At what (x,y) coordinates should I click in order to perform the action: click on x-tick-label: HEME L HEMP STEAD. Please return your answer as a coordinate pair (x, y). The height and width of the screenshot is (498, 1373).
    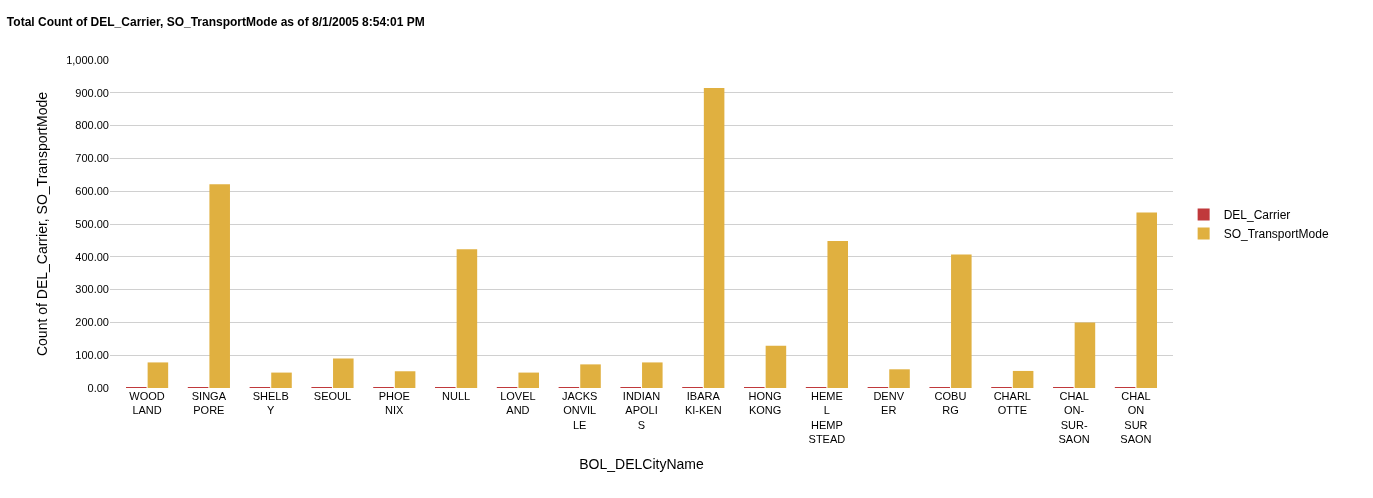
    Looking at the image, I should click on (827, 417).